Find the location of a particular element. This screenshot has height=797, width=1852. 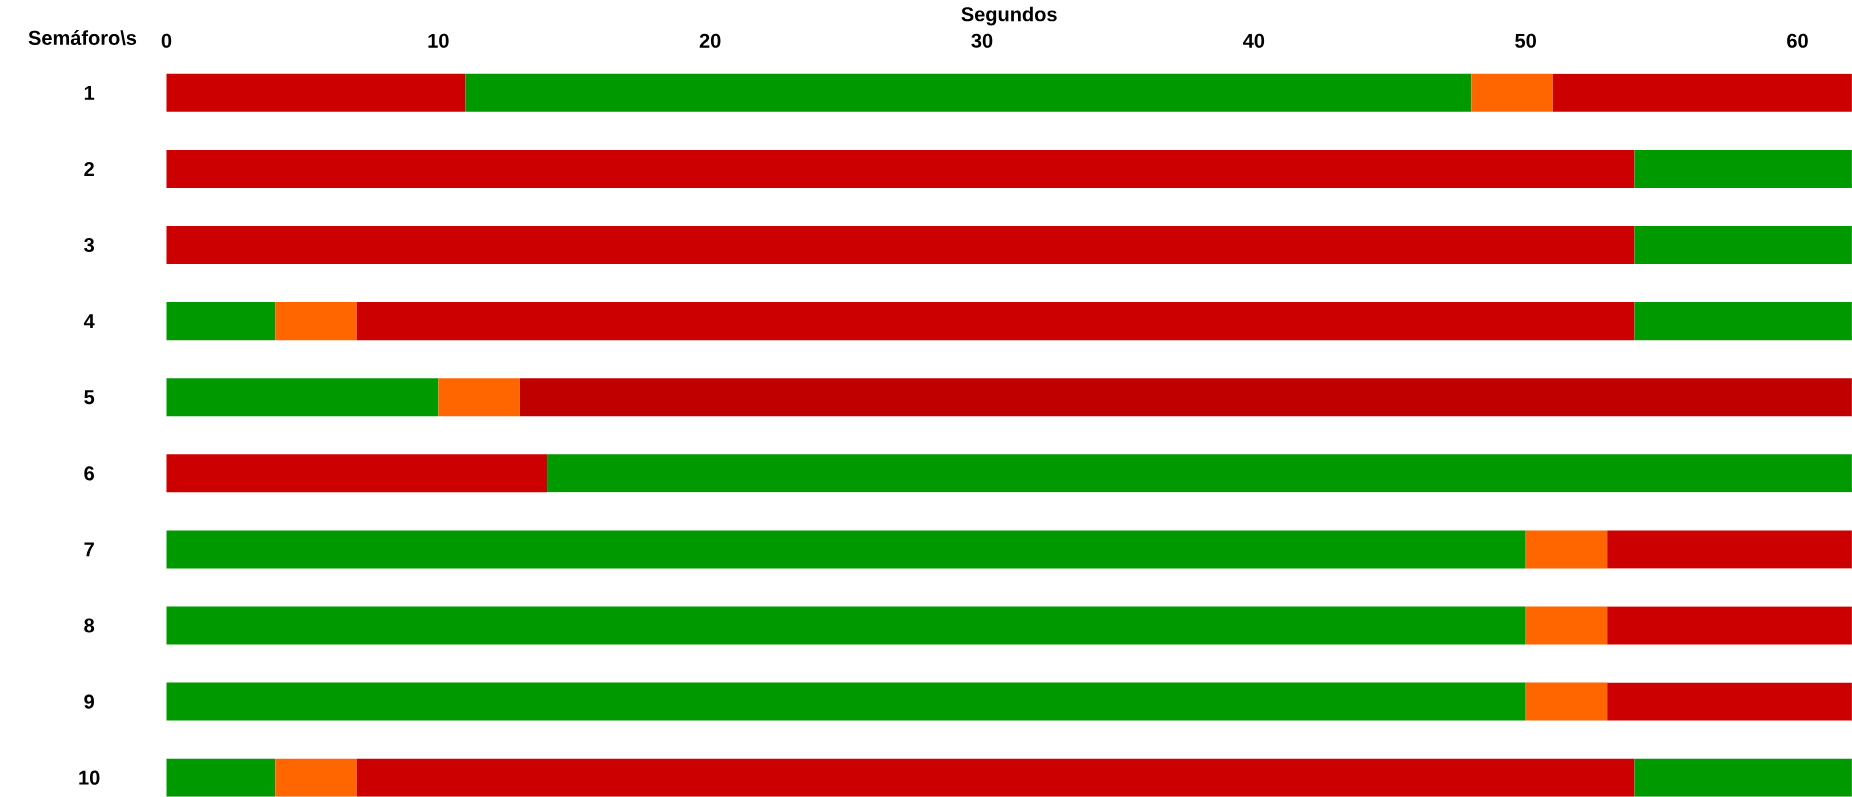

x-tick-label: 60 is located at coordinates (1797, 40).